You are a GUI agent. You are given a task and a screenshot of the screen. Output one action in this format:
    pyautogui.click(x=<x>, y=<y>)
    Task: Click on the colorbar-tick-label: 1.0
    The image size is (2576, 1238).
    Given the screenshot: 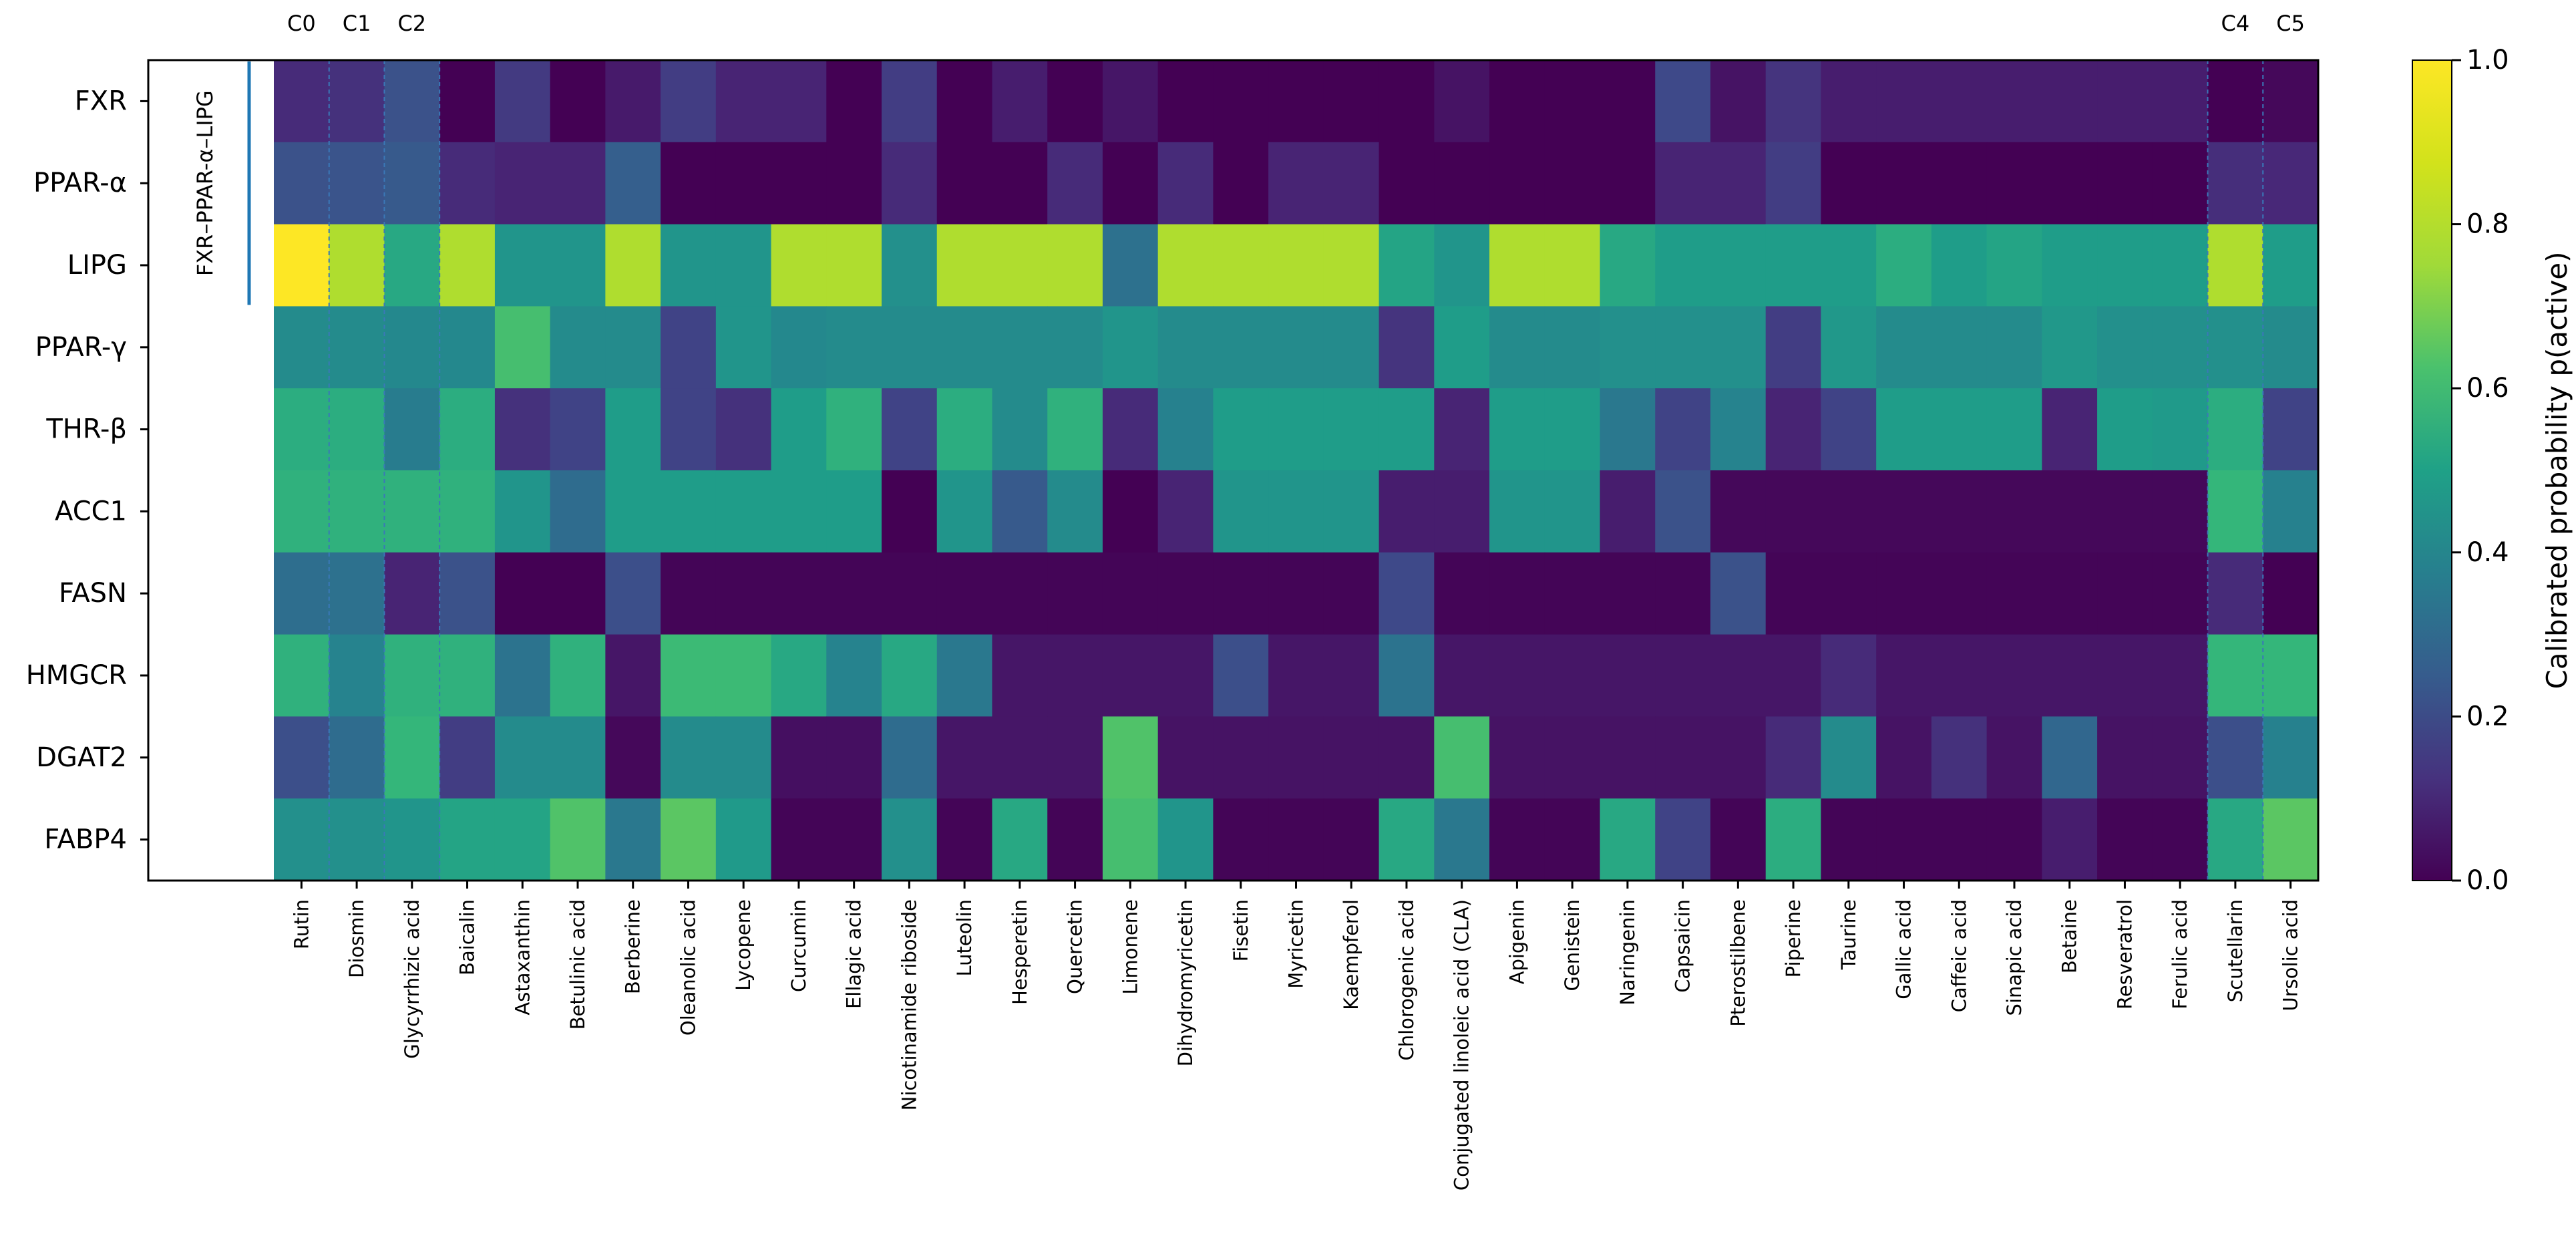 What is the action you would take?
    pyautogui.click(x=2487, y=60)
    